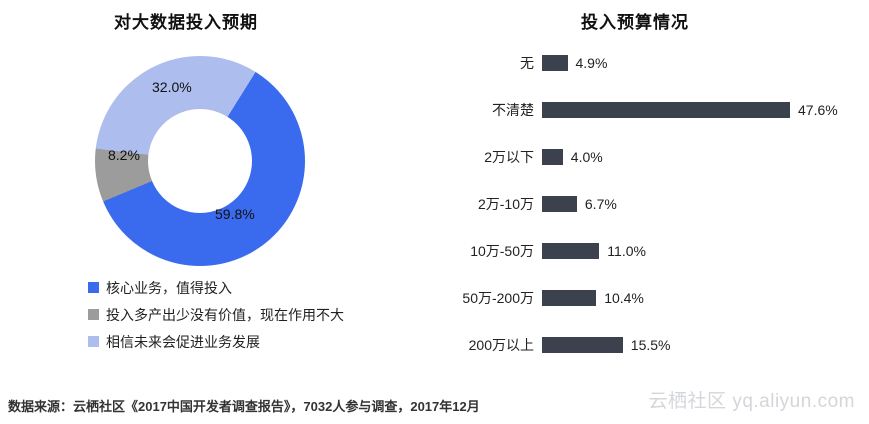  I want to click on pie-legend: 核心业务，值得投入 投入多产出少没有价值，现在作用不大 相信未来会促进业务发展, so click(216, 314).